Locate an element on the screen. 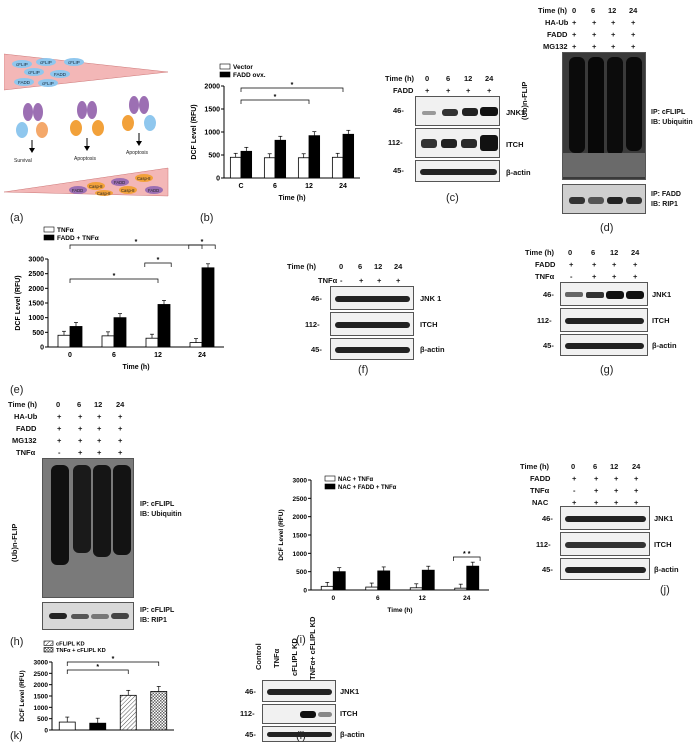 The width and height of the screenshot is (700, 745). panel-label-h: (h) is located at coordinates (17, 642).